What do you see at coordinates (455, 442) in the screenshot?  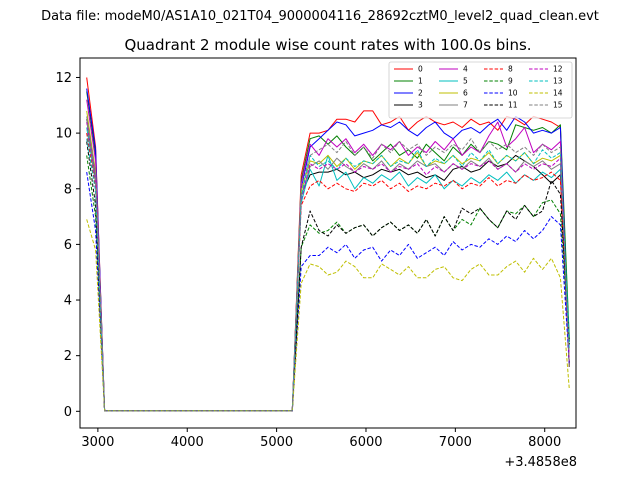 I see `x-tick-label: 7000` at bounding box center [455, 442].